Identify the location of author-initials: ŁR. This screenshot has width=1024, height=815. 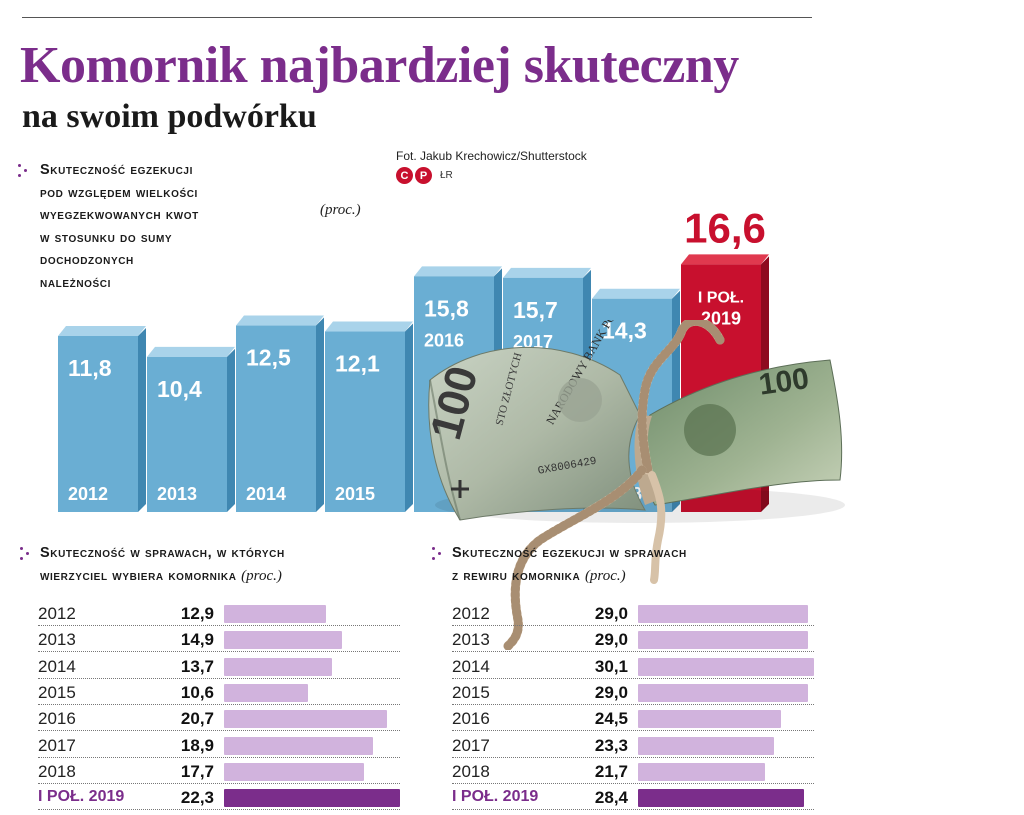
(446, 175).